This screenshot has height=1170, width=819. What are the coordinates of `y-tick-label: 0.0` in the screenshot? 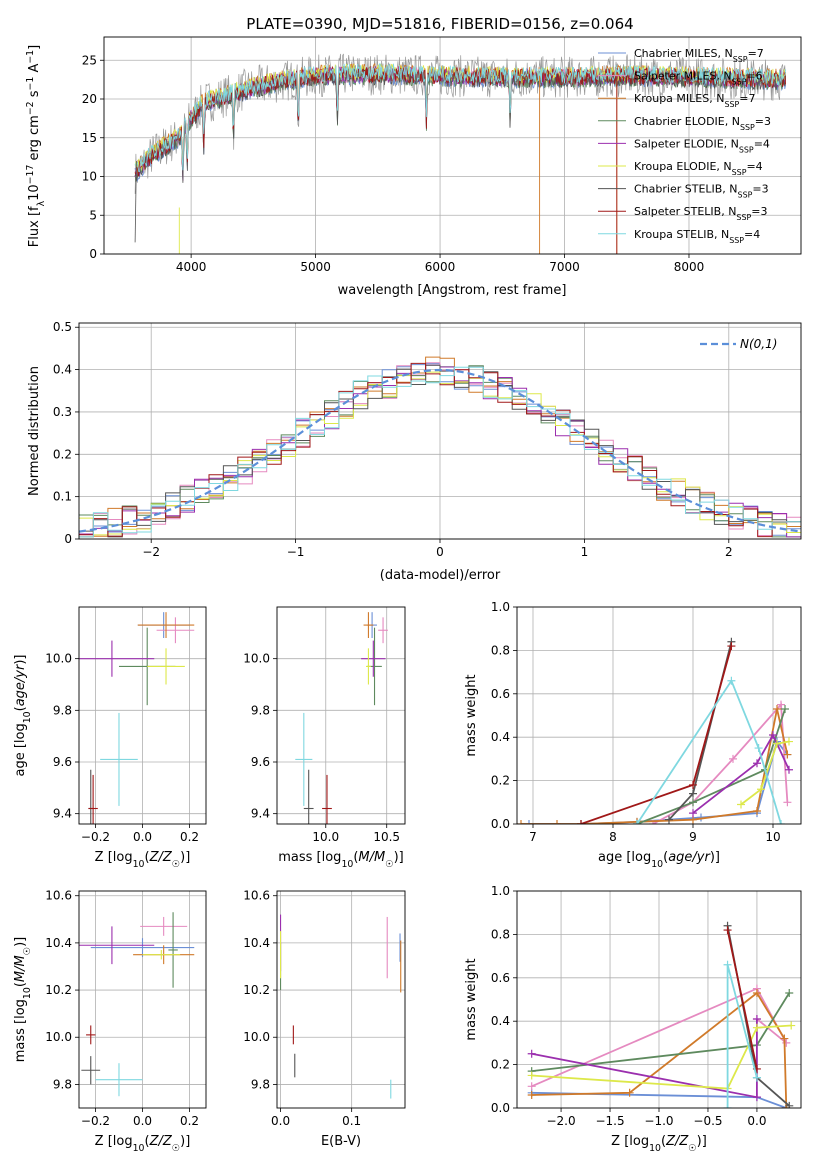 It's located at (500, 824).